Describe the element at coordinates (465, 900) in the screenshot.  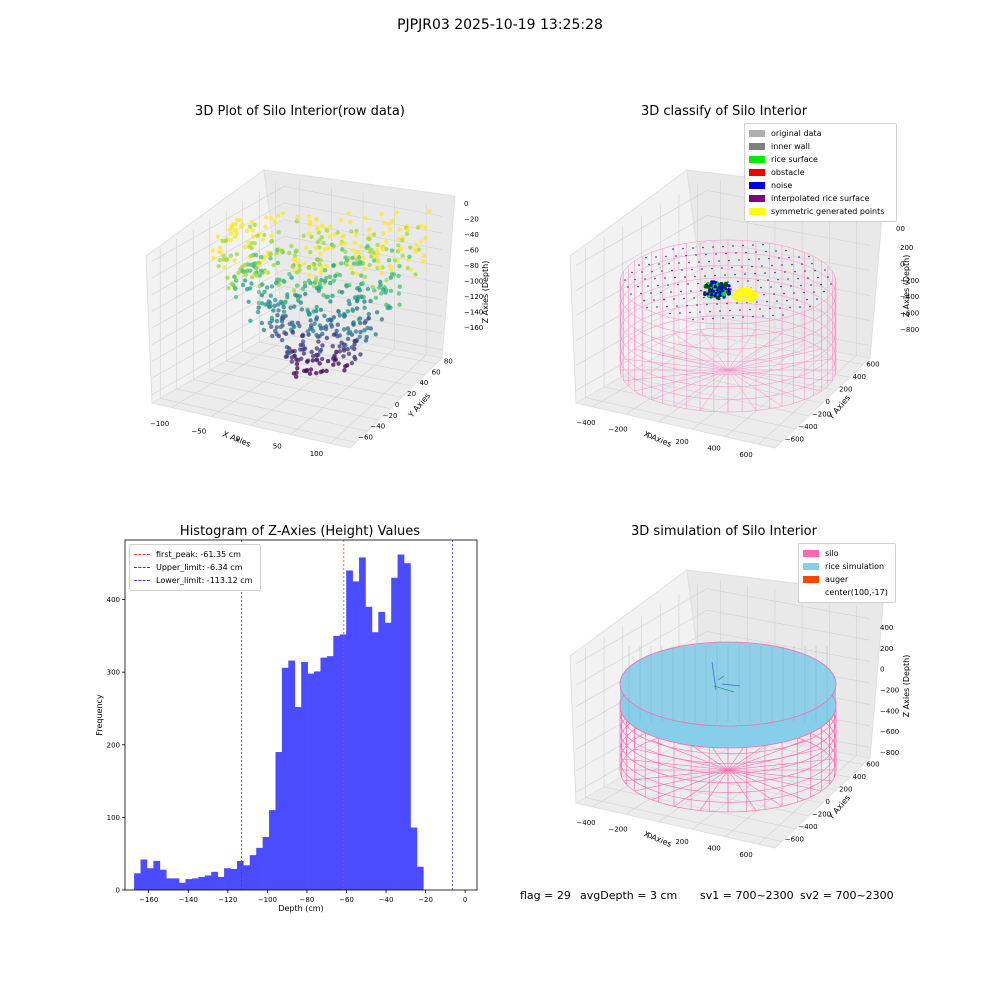
I see `histogram-x-tick-label: 0` at that location.